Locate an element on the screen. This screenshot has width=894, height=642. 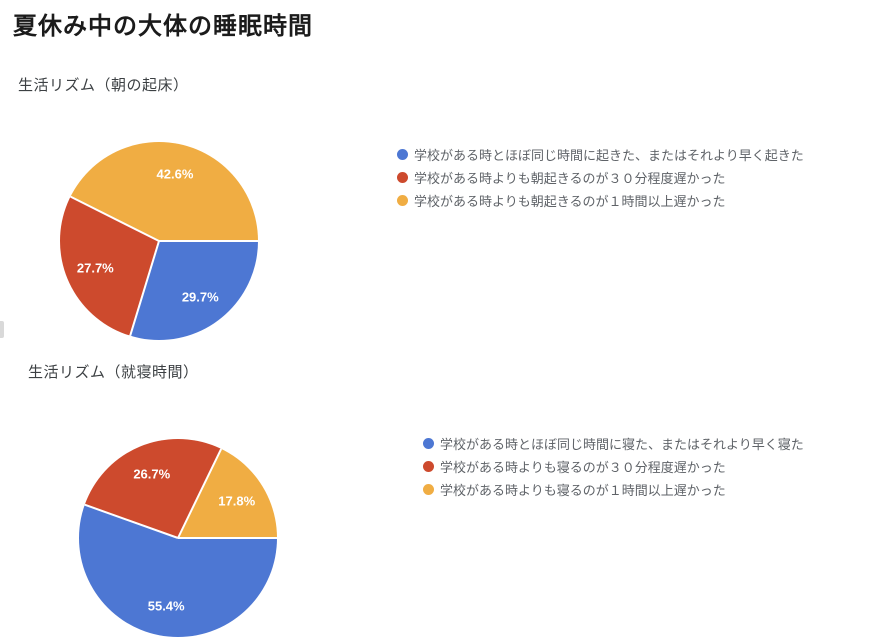
legend-item: 学校がある時よりも寝るのが１時間以上遅かった is located at coordinates (613, 489).